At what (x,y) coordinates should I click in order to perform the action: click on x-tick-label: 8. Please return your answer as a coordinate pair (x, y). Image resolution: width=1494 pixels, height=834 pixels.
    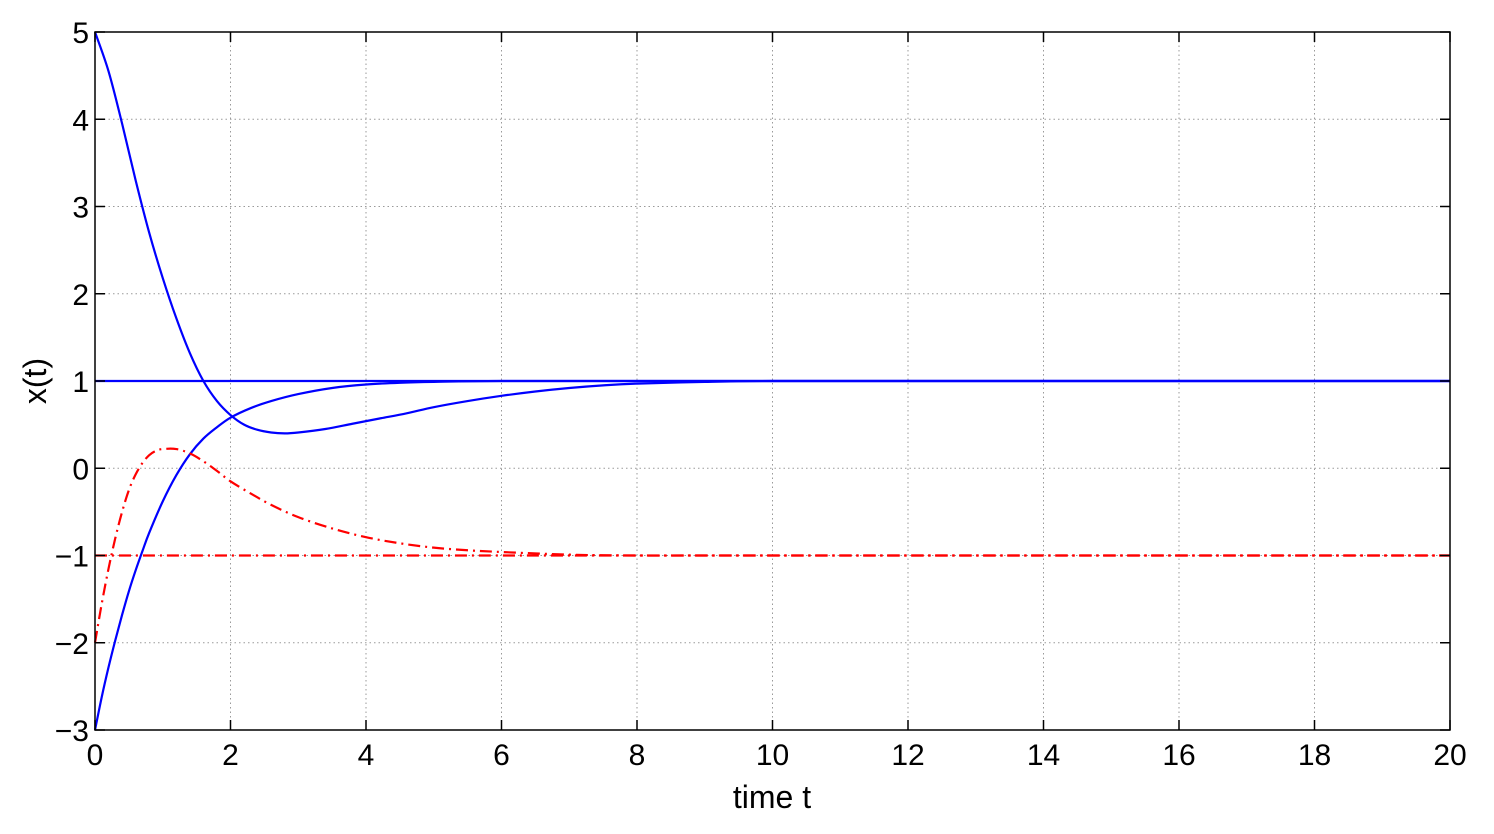
    Looking at the image, I should click on (637, 755).